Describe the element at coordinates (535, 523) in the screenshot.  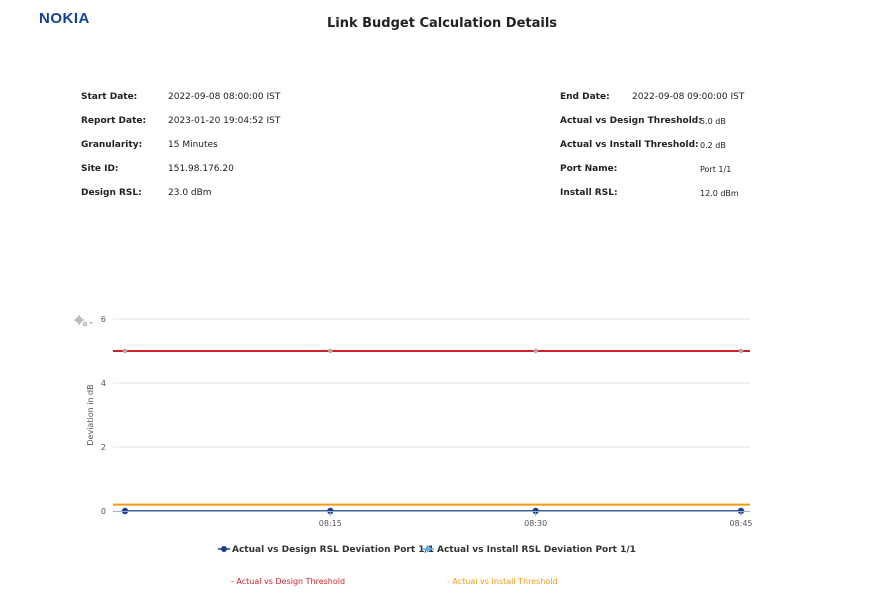
I see `x-tick-label: 08:30` at that location.